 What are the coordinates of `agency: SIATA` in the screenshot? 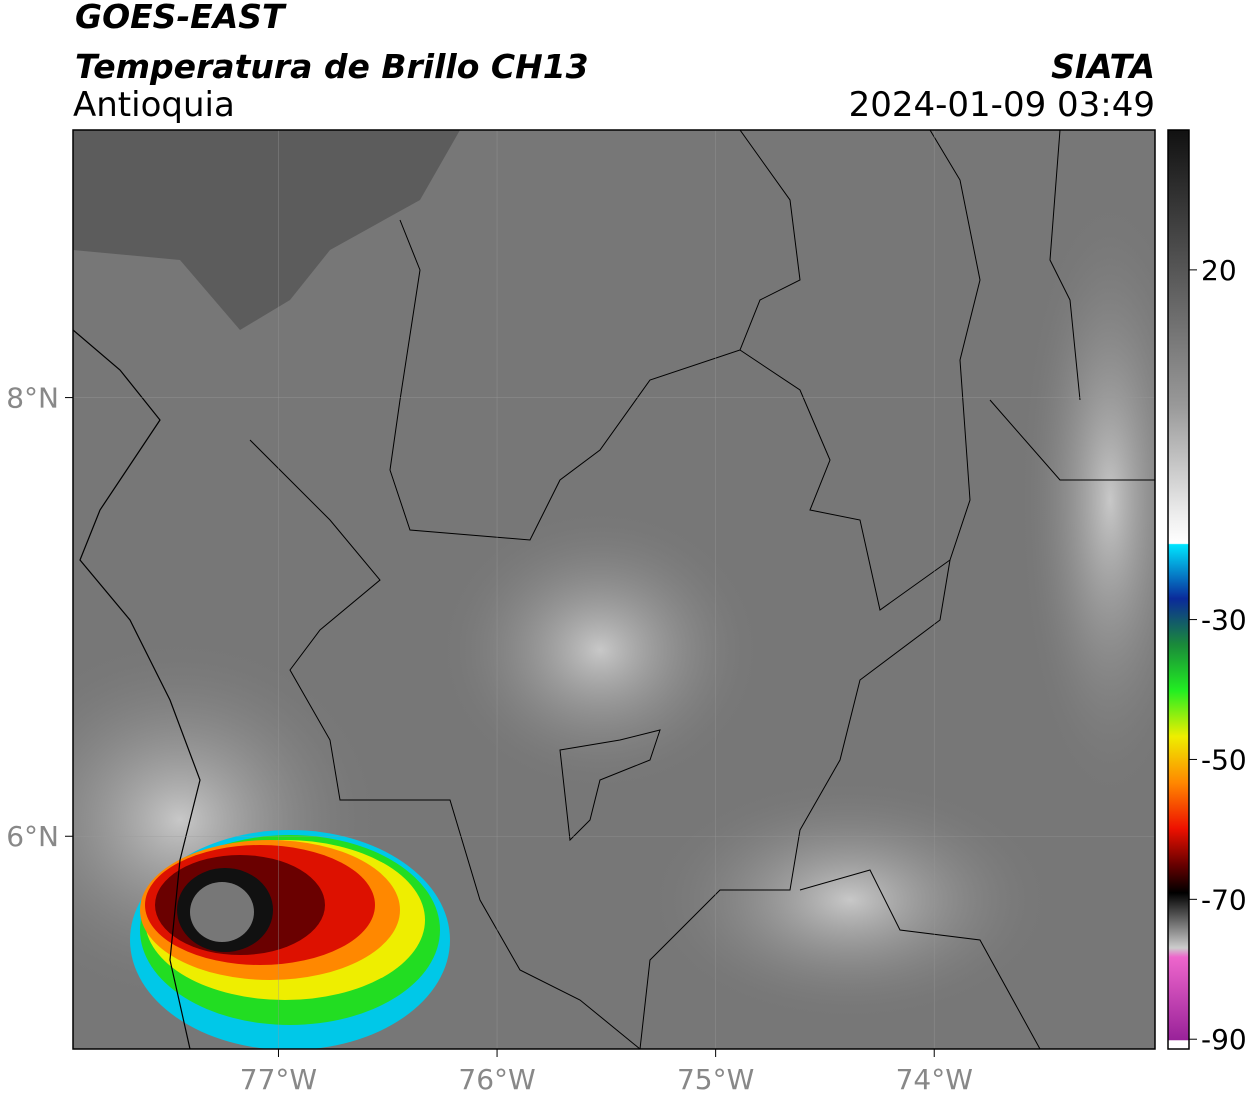 It's located at (1103, 66).